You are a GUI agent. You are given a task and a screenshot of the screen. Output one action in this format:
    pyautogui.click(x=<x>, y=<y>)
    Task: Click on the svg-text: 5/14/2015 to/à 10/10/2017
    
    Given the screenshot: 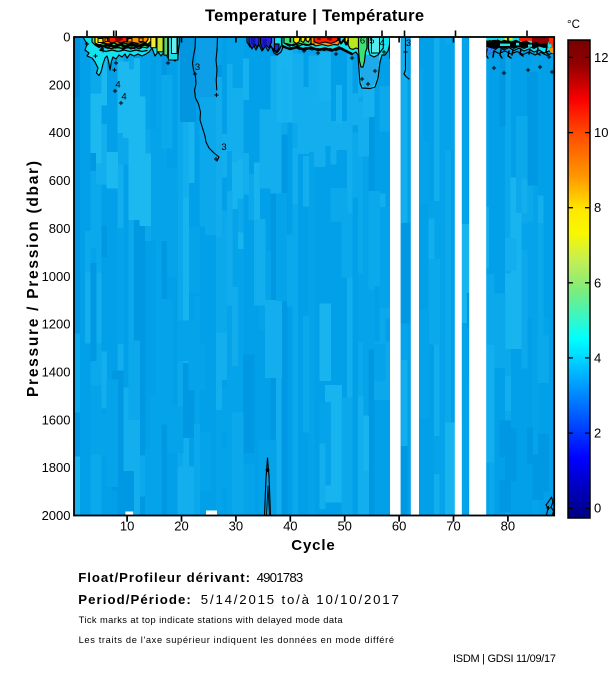 What is the action you would take?
    pyautogui.click(x=300, y=599)
    